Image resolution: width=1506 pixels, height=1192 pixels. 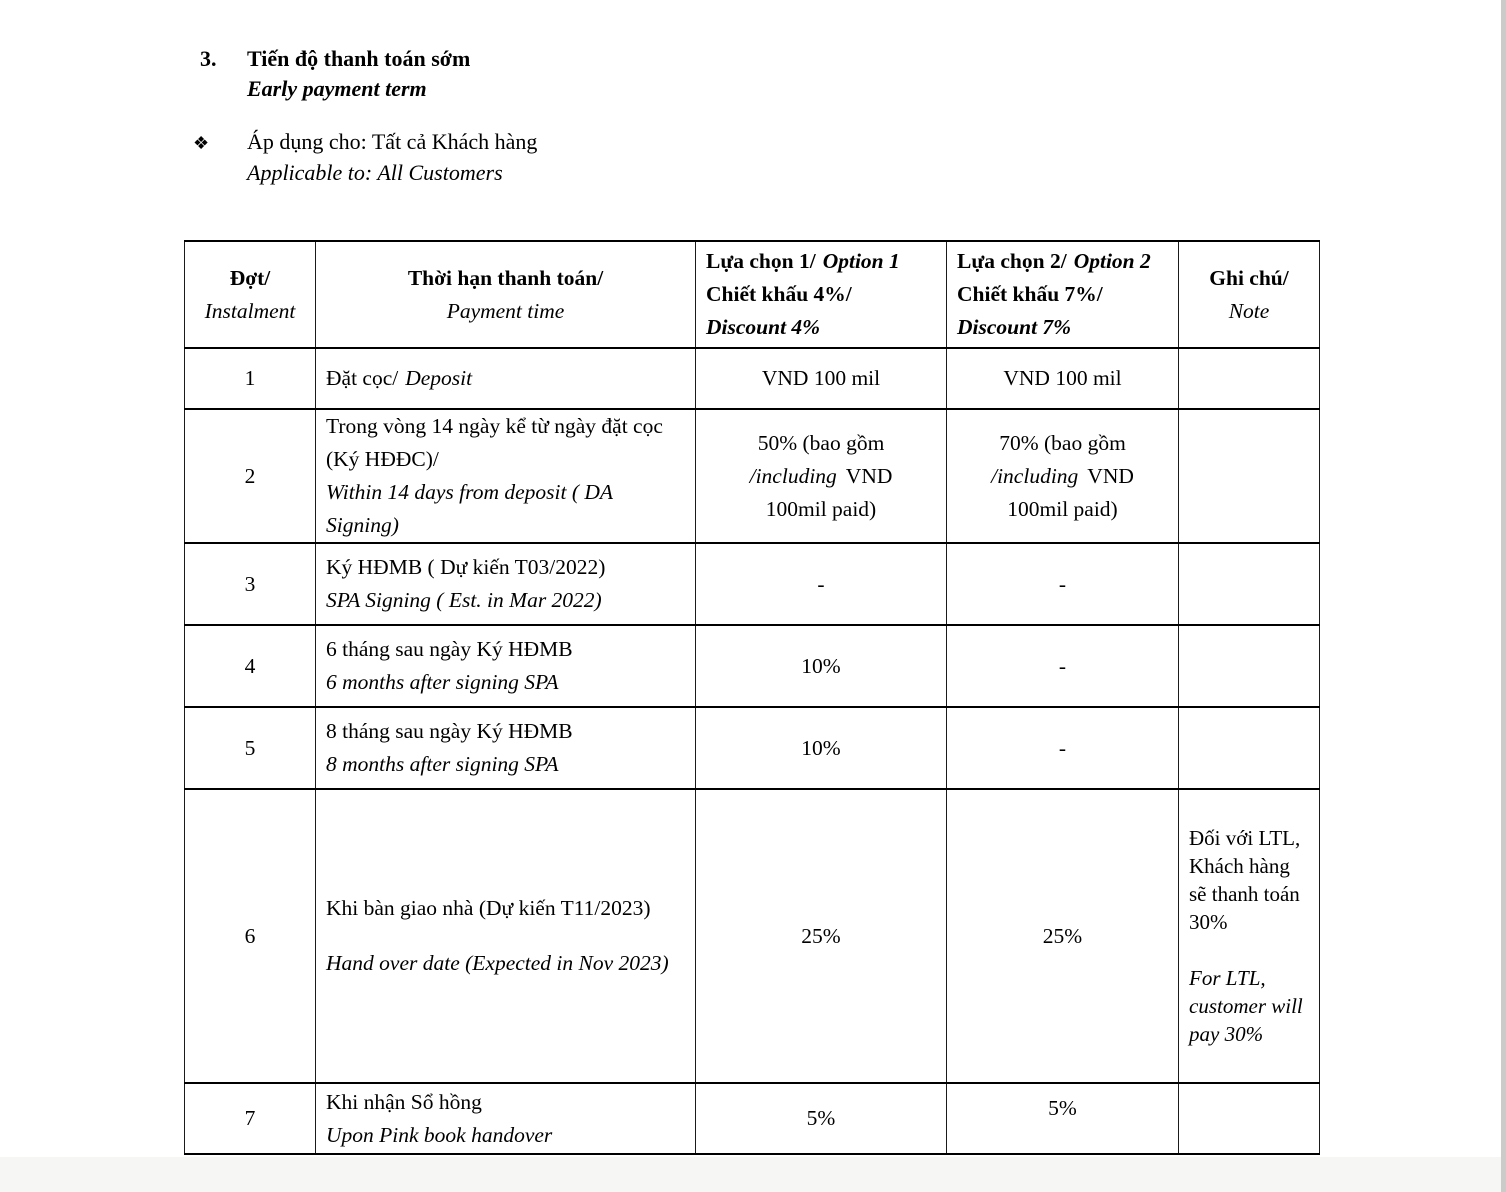 I want to click on applicability-text-en: Applicable to: All Customers, so click(x=375, y=172).